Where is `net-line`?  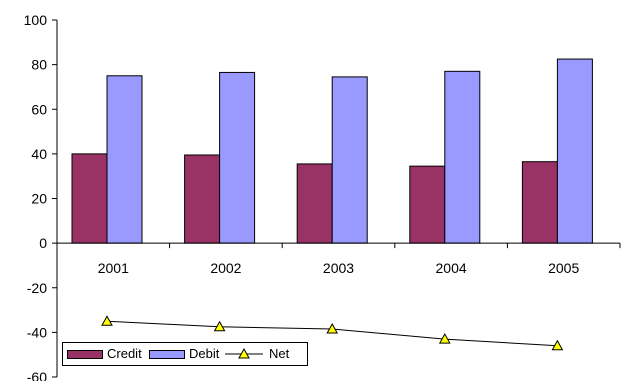 net-line is located at coordinates (332, 333).